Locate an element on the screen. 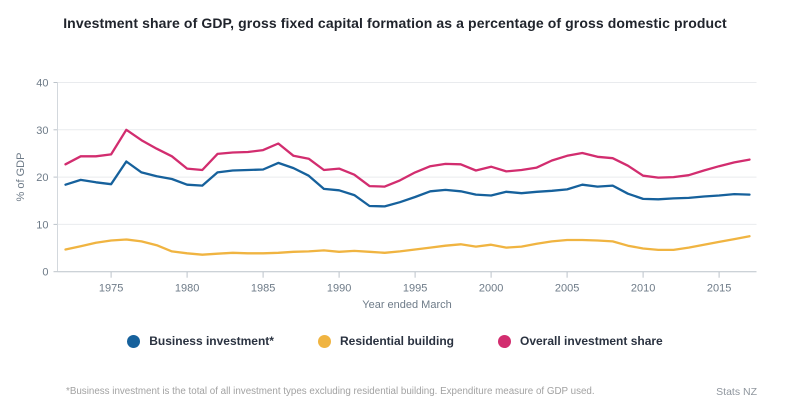 The height and width of the screenshot is (417, 790). x-tick-label: 1990 is located at coordinates (339, 289).